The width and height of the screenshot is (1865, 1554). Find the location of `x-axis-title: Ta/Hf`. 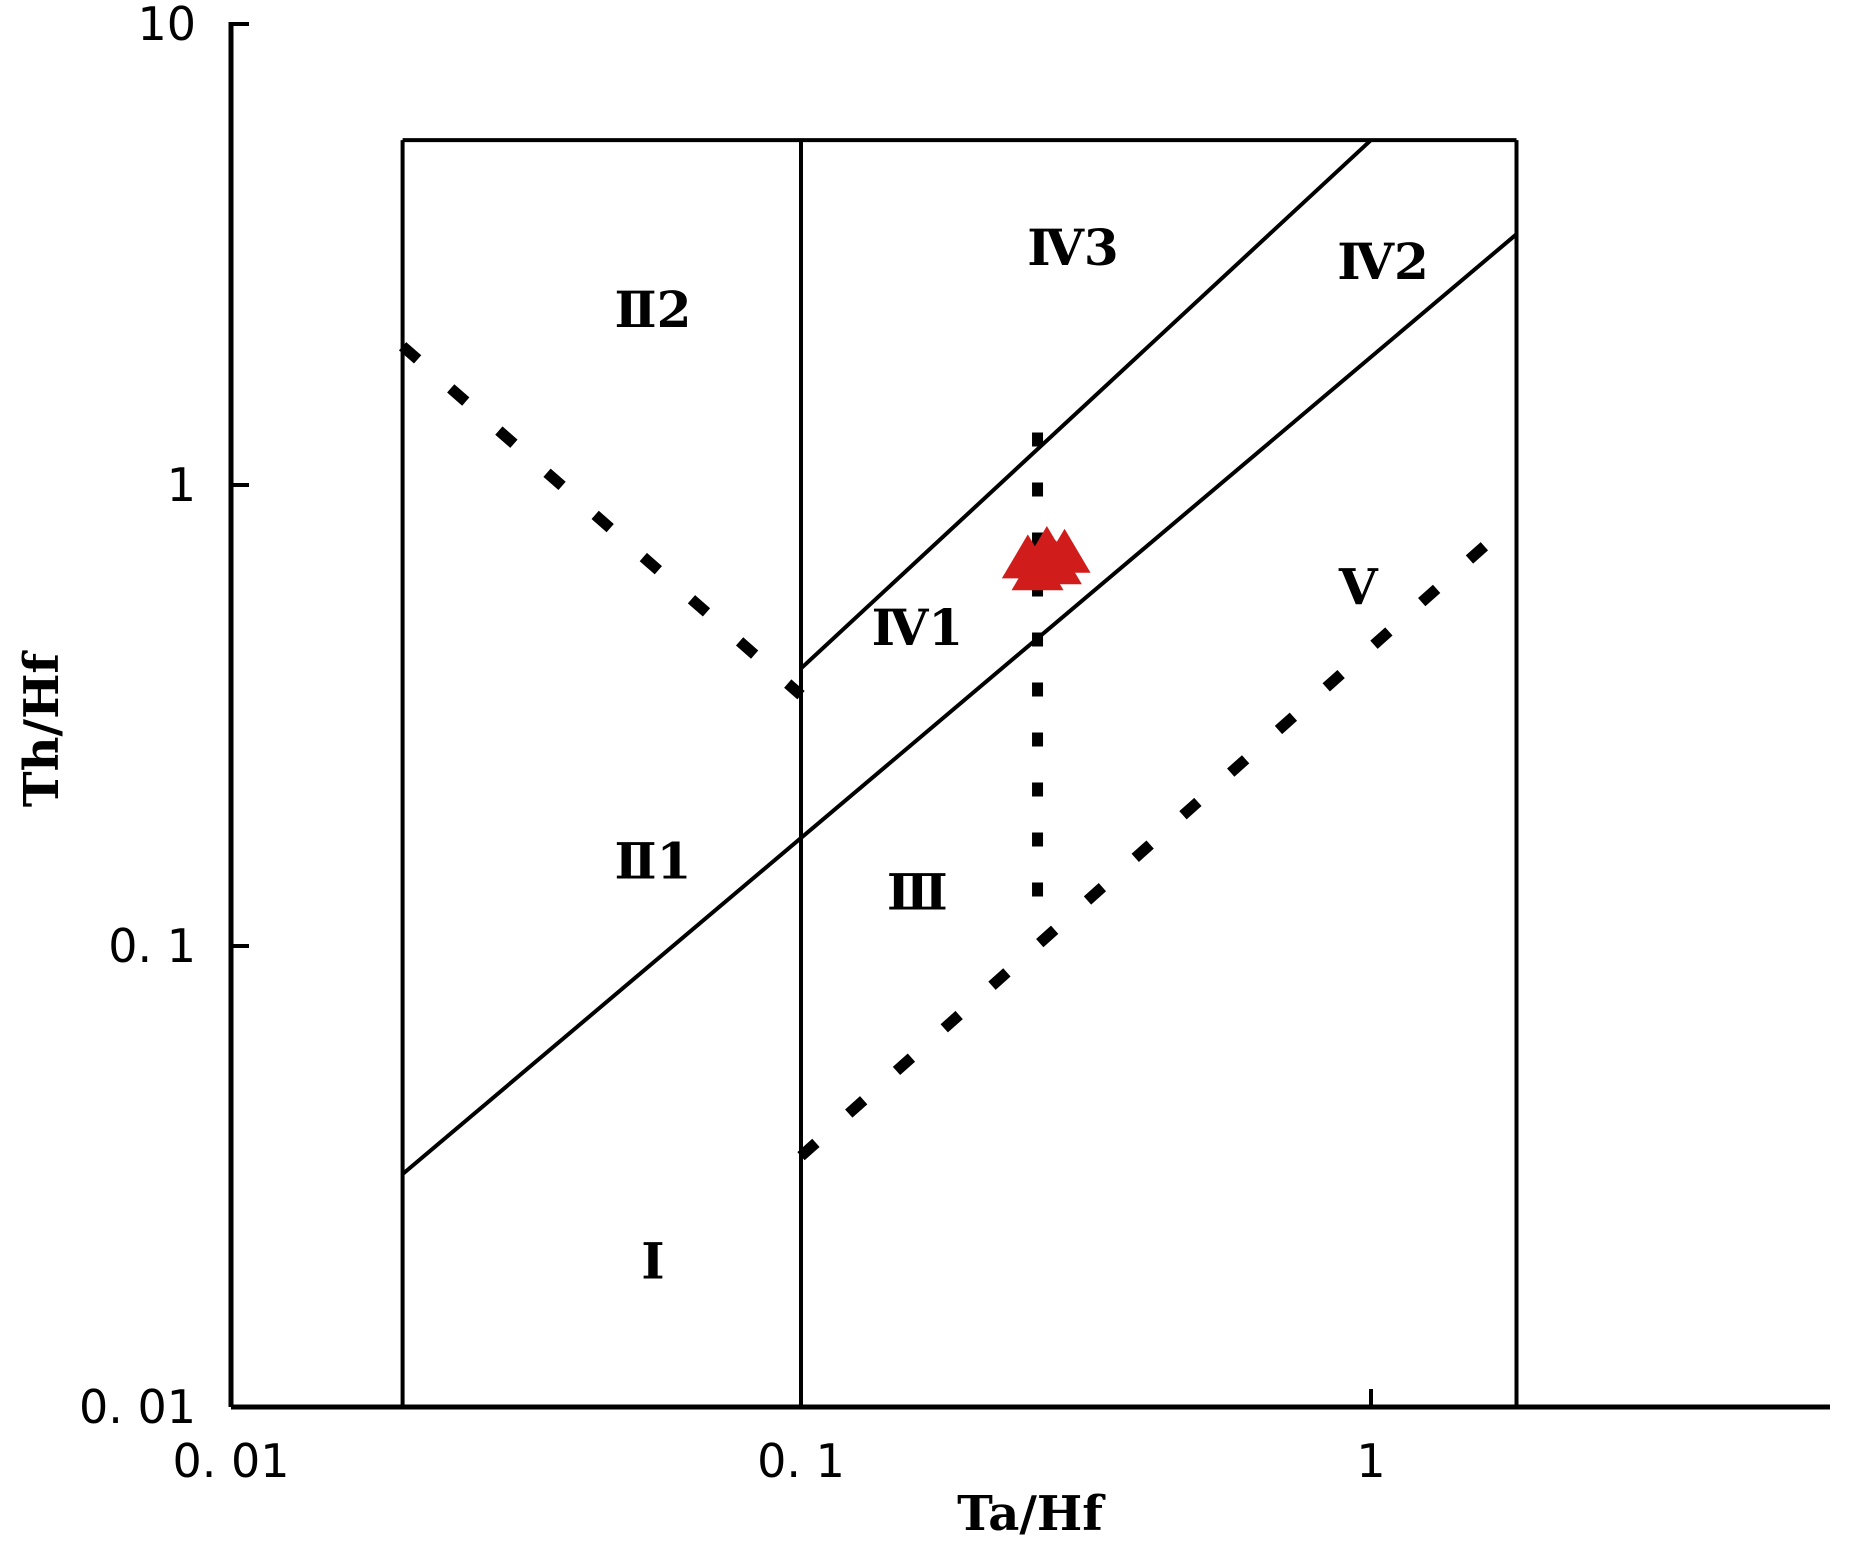

x-axis-title: Ta/Hf is located at coordinates (1031, 1514).